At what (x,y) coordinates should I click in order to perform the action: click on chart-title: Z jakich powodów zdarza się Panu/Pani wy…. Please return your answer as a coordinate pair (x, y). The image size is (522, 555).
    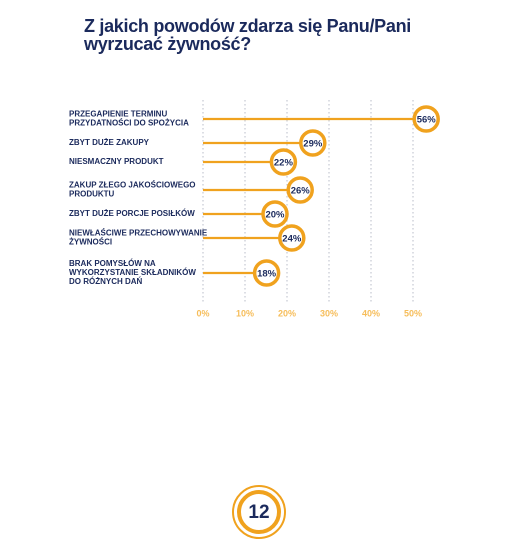
    Looking at the image, I should click on (247, 35).